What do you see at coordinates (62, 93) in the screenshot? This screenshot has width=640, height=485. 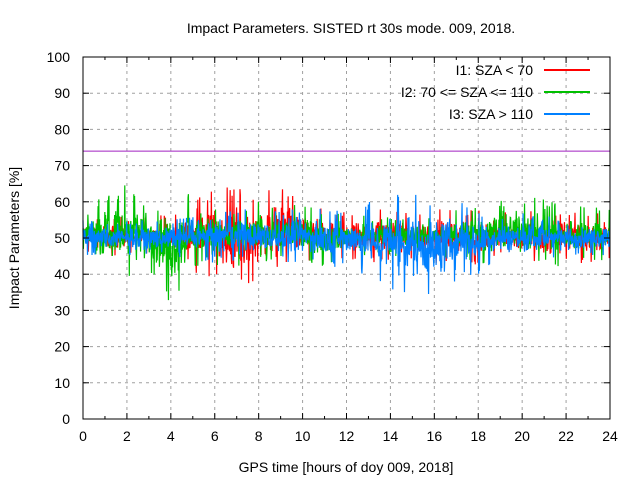 I see `y-tick-label: 90` at bounding box center [62, 93].